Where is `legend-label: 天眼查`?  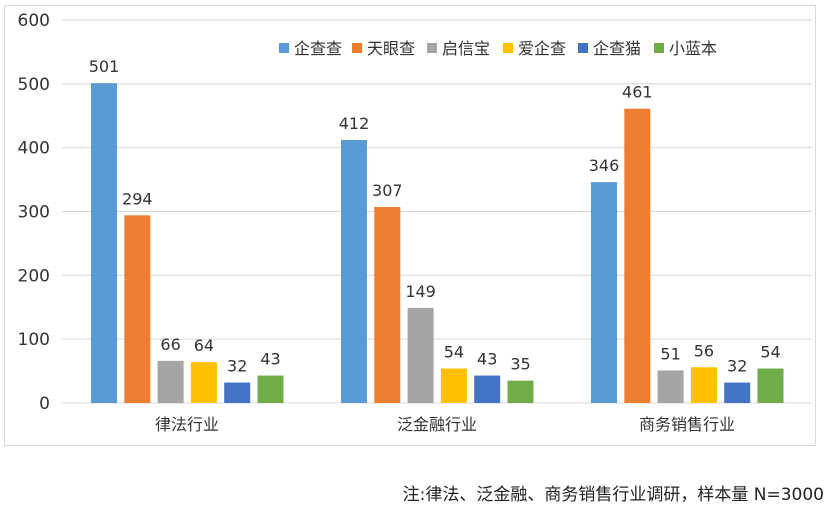
legend-label: 天眼查 is located at coordinates (391, 48).